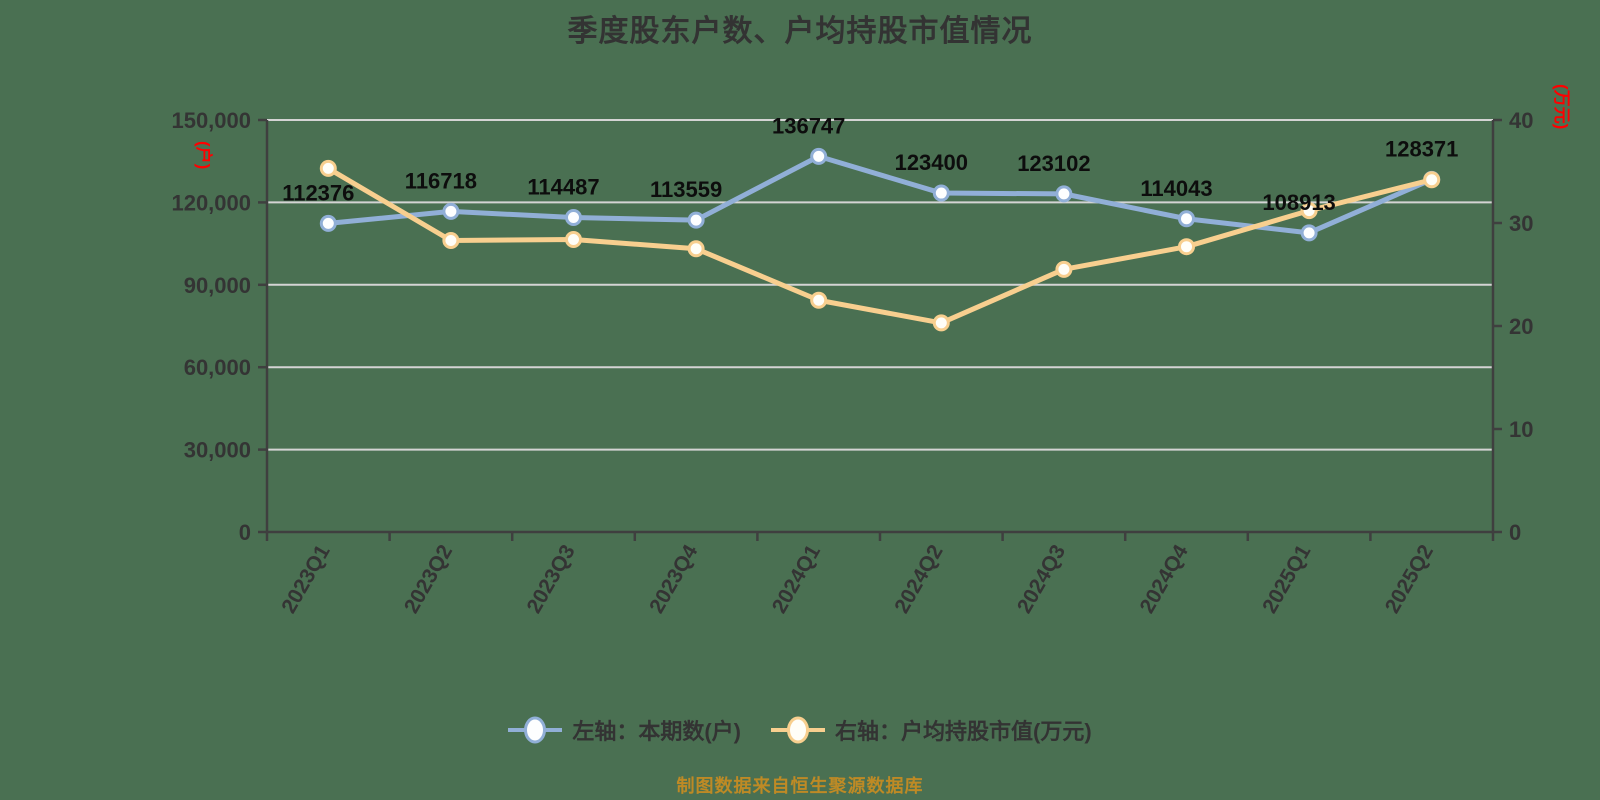 Image resolution: width=1600 pixels, height=800 pixels. What do you see at coordinates (673, 579) in the screenshot?
I see `x-axis-category-label: 2023Q4` at bounding box center [673, 579].